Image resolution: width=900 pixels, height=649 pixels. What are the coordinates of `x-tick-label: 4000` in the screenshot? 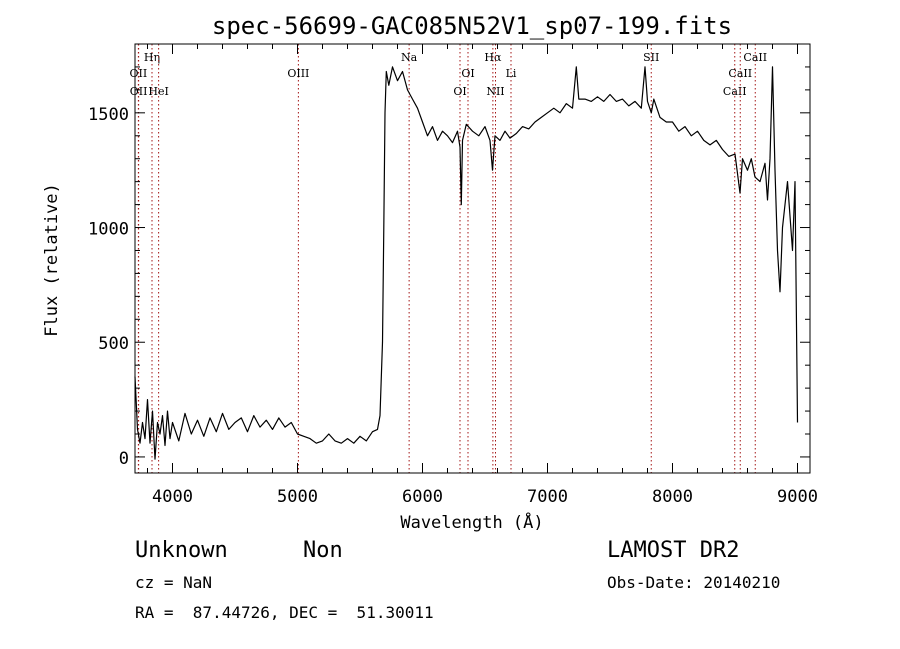 It's located at (172, 497).